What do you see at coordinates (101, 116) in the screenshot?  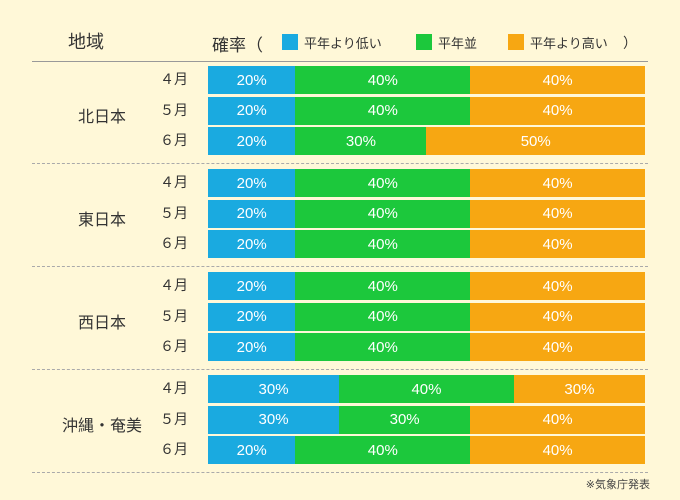 I see `region-label: 北日本` at bounding box center [101, 116].